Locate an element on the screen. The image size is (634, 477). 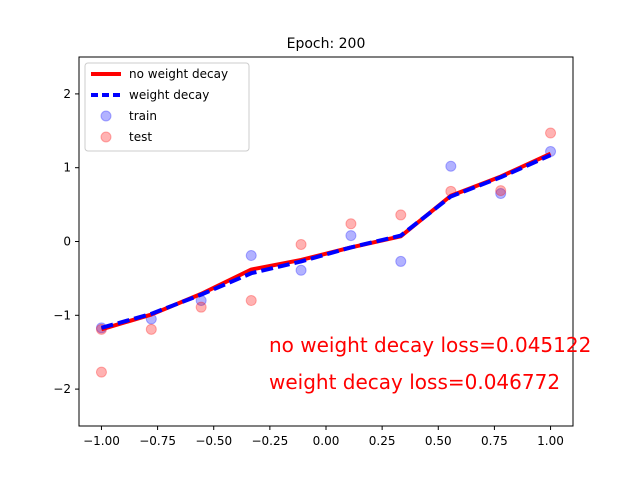
y-tick-label: 2 is located at coordinates (67, 94).